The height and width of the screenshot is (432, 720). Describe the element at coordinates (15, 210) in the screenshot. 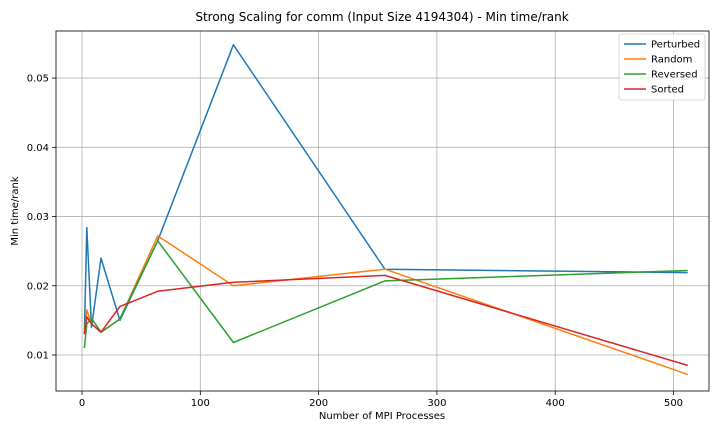

I see `y-axis-label: Min time/rank` at that location.